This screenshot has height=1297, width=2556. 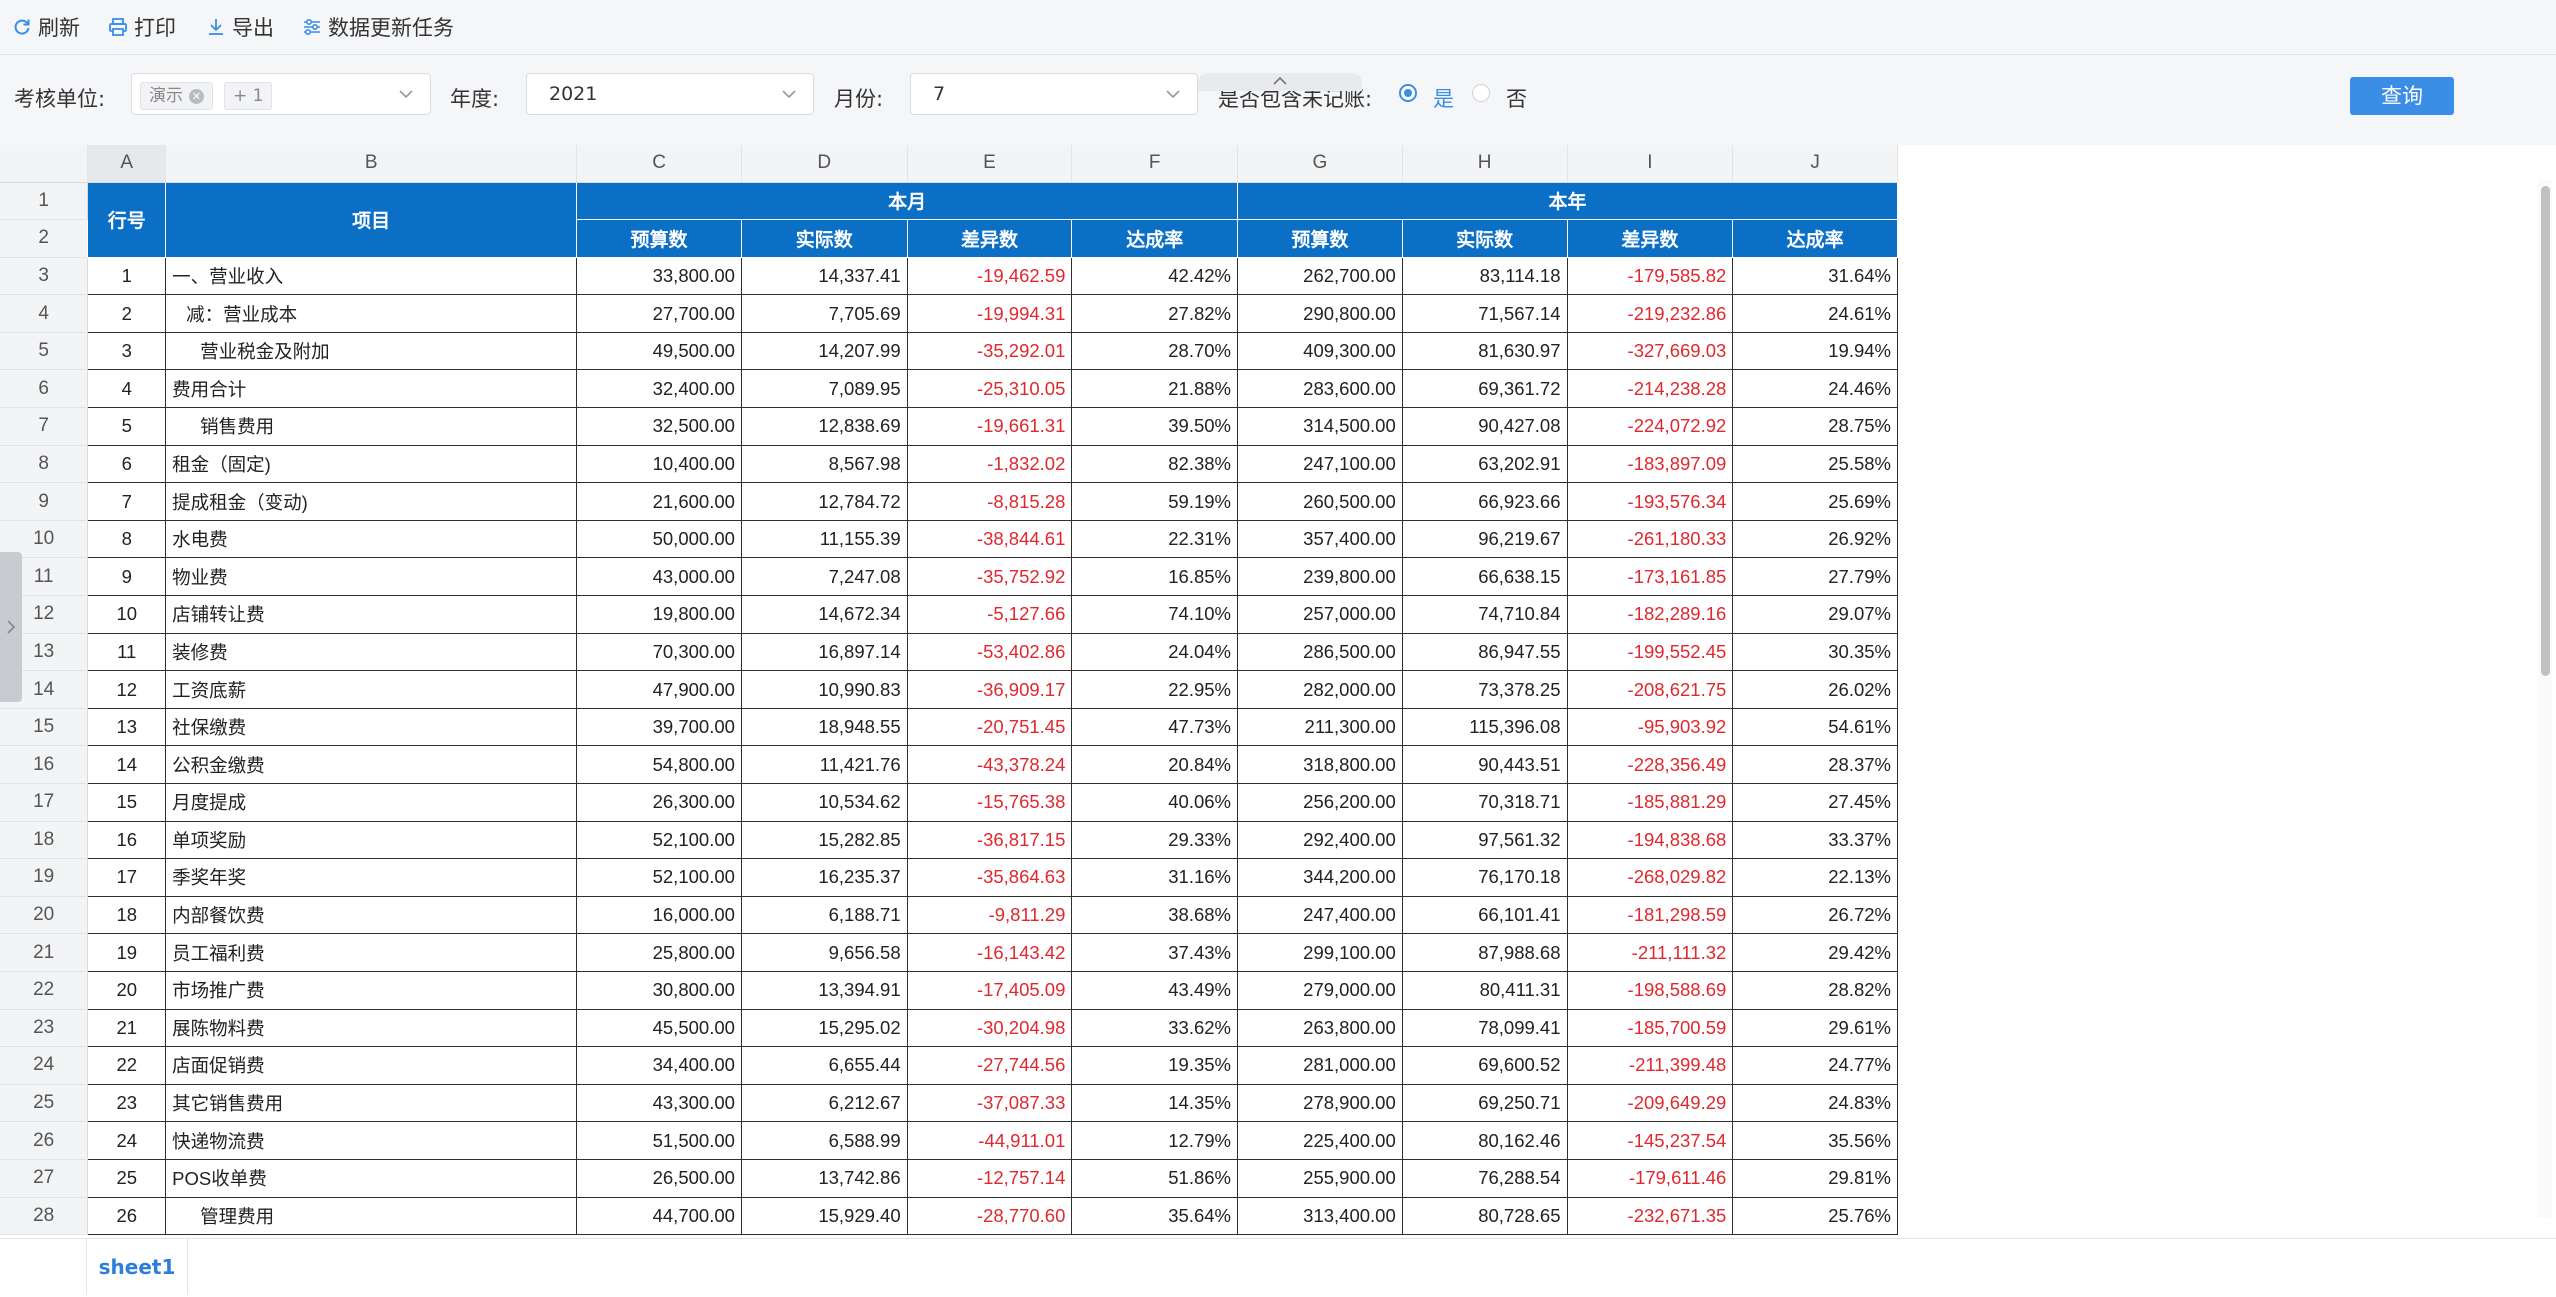 I want to click on row-no-cell: 22, so click(x=127, y=1065).